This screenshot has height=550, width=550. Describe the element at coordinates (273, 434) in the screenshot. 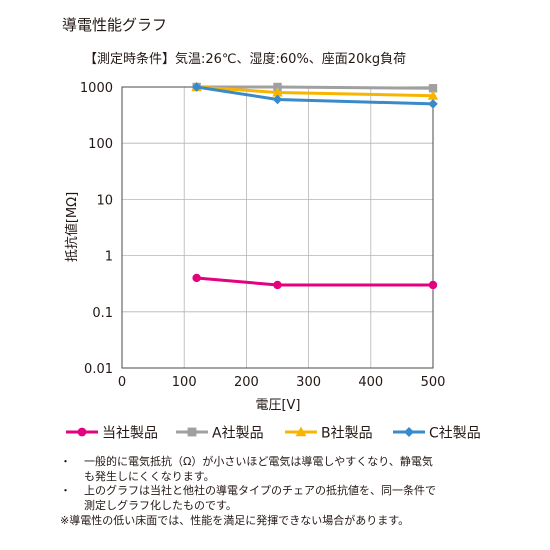

I see `chart-legend: 当社製品 A社製品 B社製品 C社製品` at that location.